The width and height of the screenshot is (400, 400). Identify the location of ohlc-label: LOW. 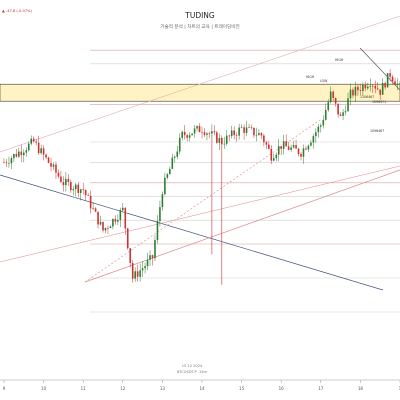
(324, 81).